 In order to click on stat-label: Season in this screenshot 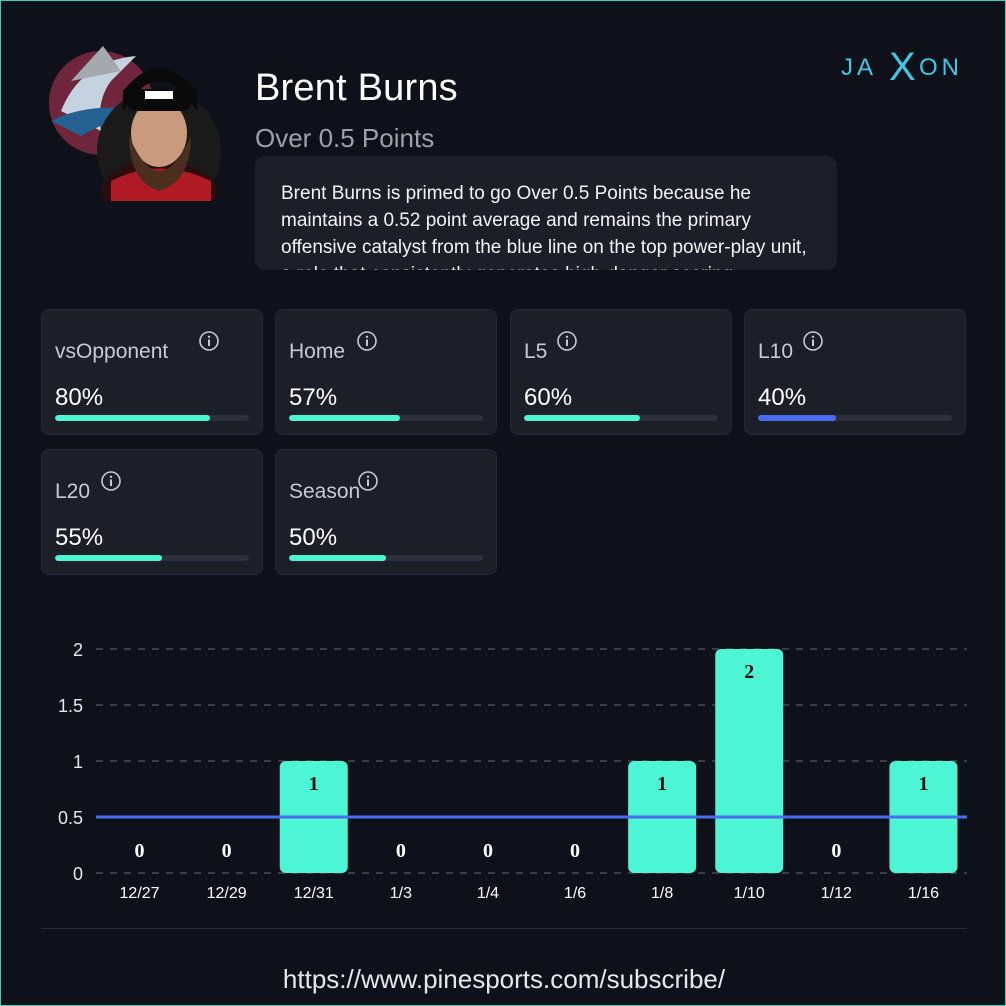, I will do `click(325, 491)`.